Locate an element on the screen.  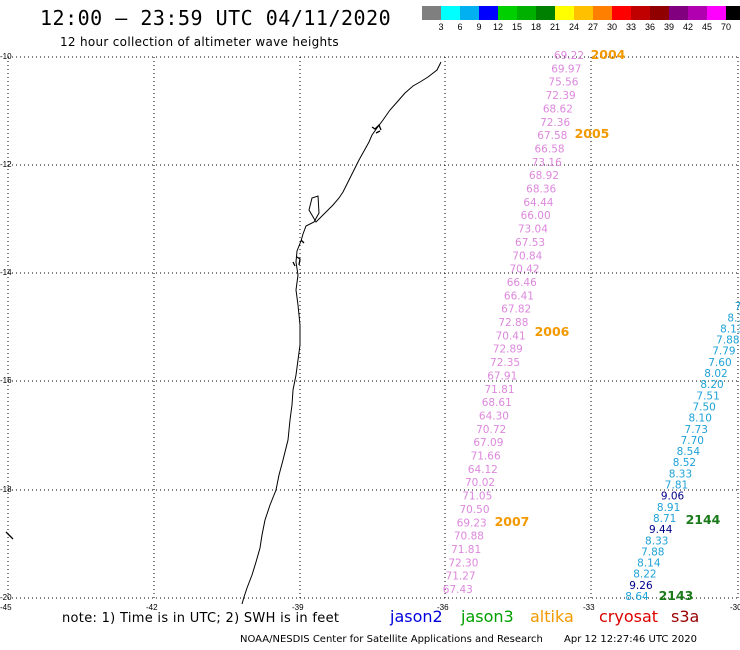
swh-value: 67.58 is located at coordinates (552, 136).